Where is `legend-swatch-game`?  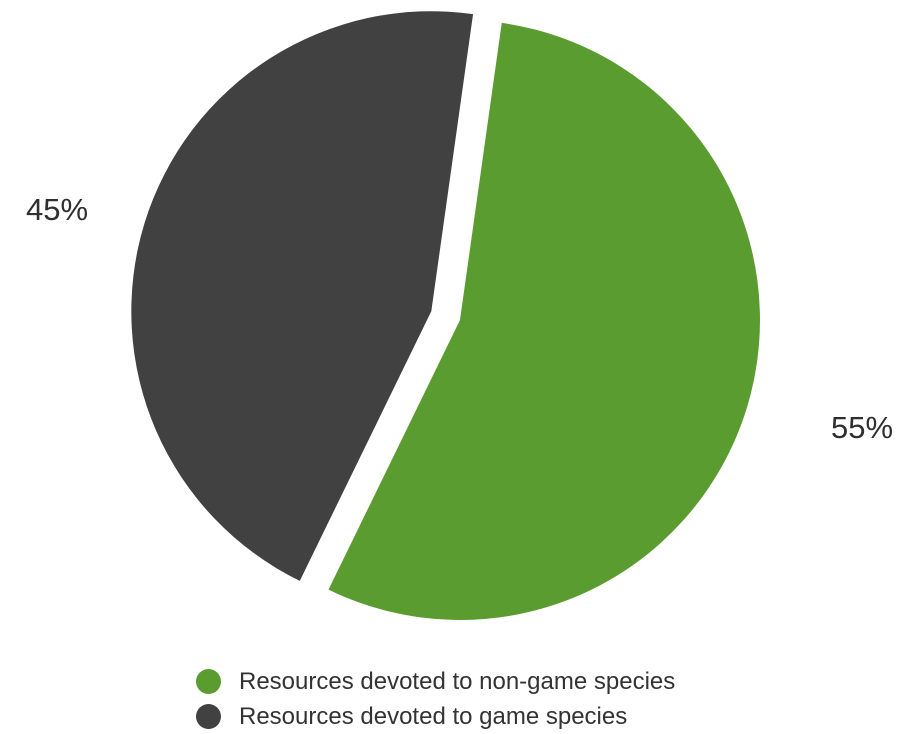 legend-swatch-game is located at coordinates (208, 716).